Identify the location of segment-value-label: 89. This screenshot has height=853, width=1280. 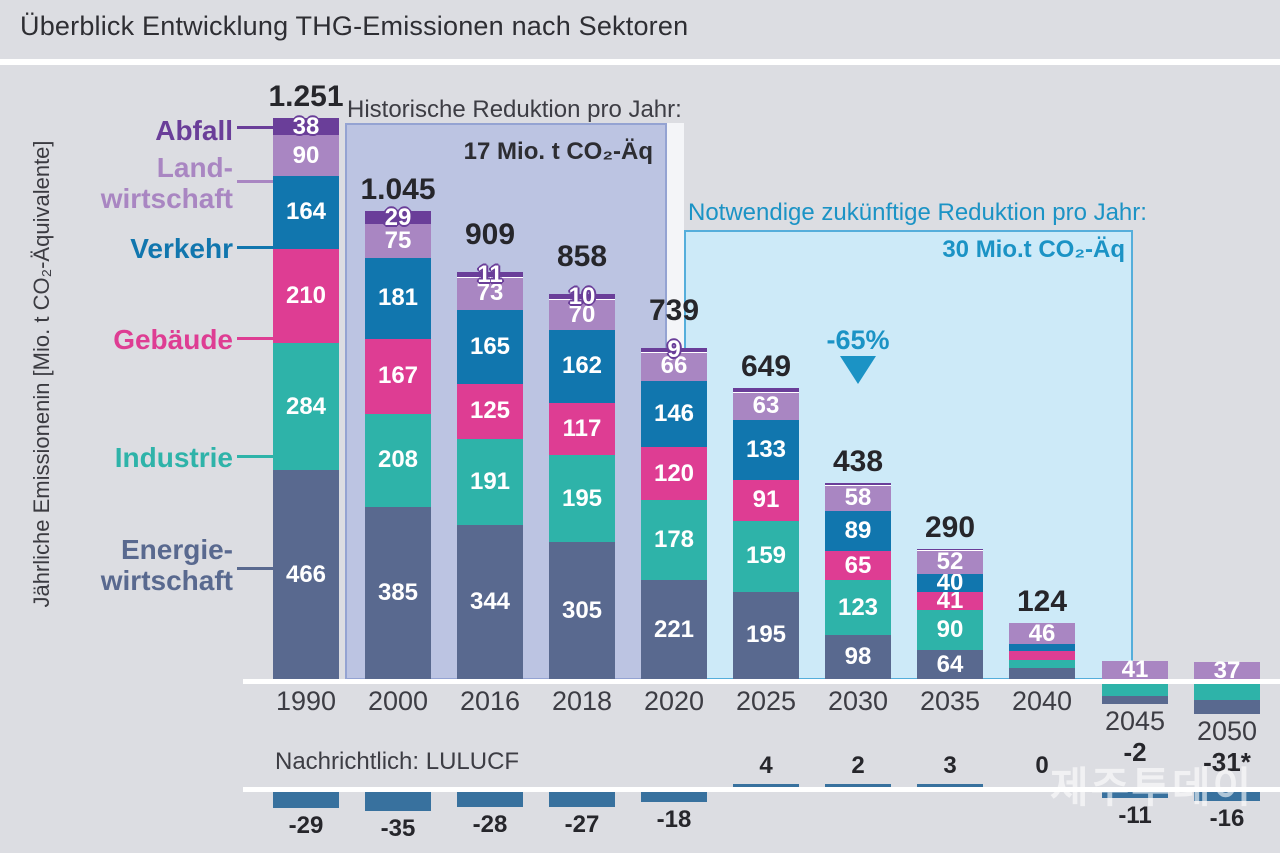
(858, 531).